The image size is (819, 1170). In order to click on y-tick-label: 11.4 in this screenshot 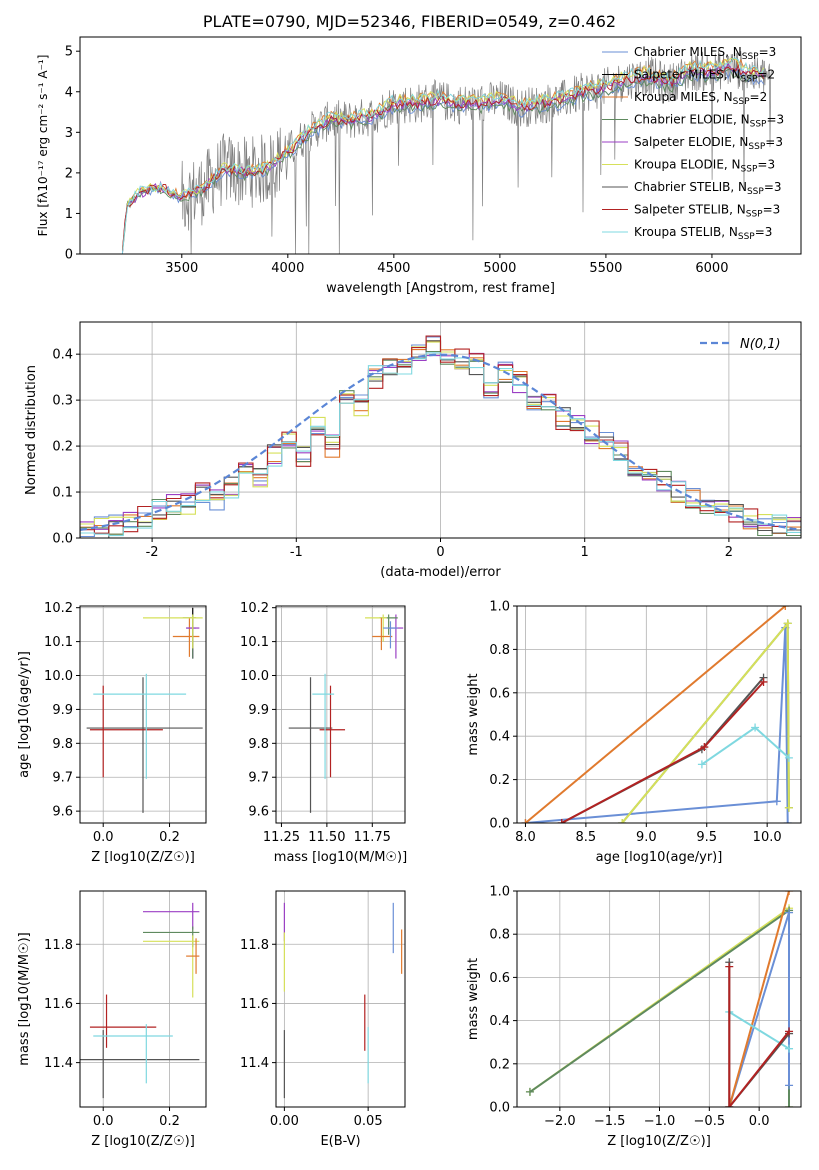, I will do `click(254, 1063)`.